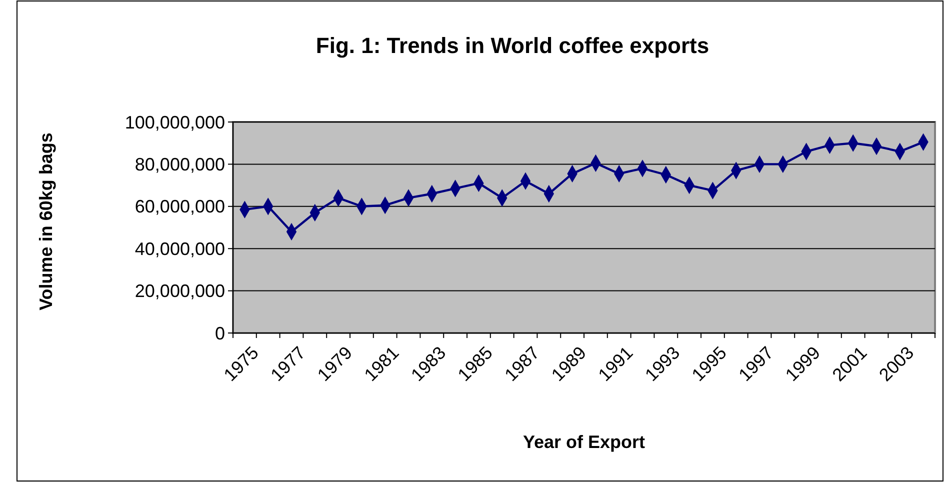 This screenshot has height=482, width=945. What do you see at coordinates (219, 333) in the screenshot?
I see `y-tick-label: 0` at bounding box center [219, 333].